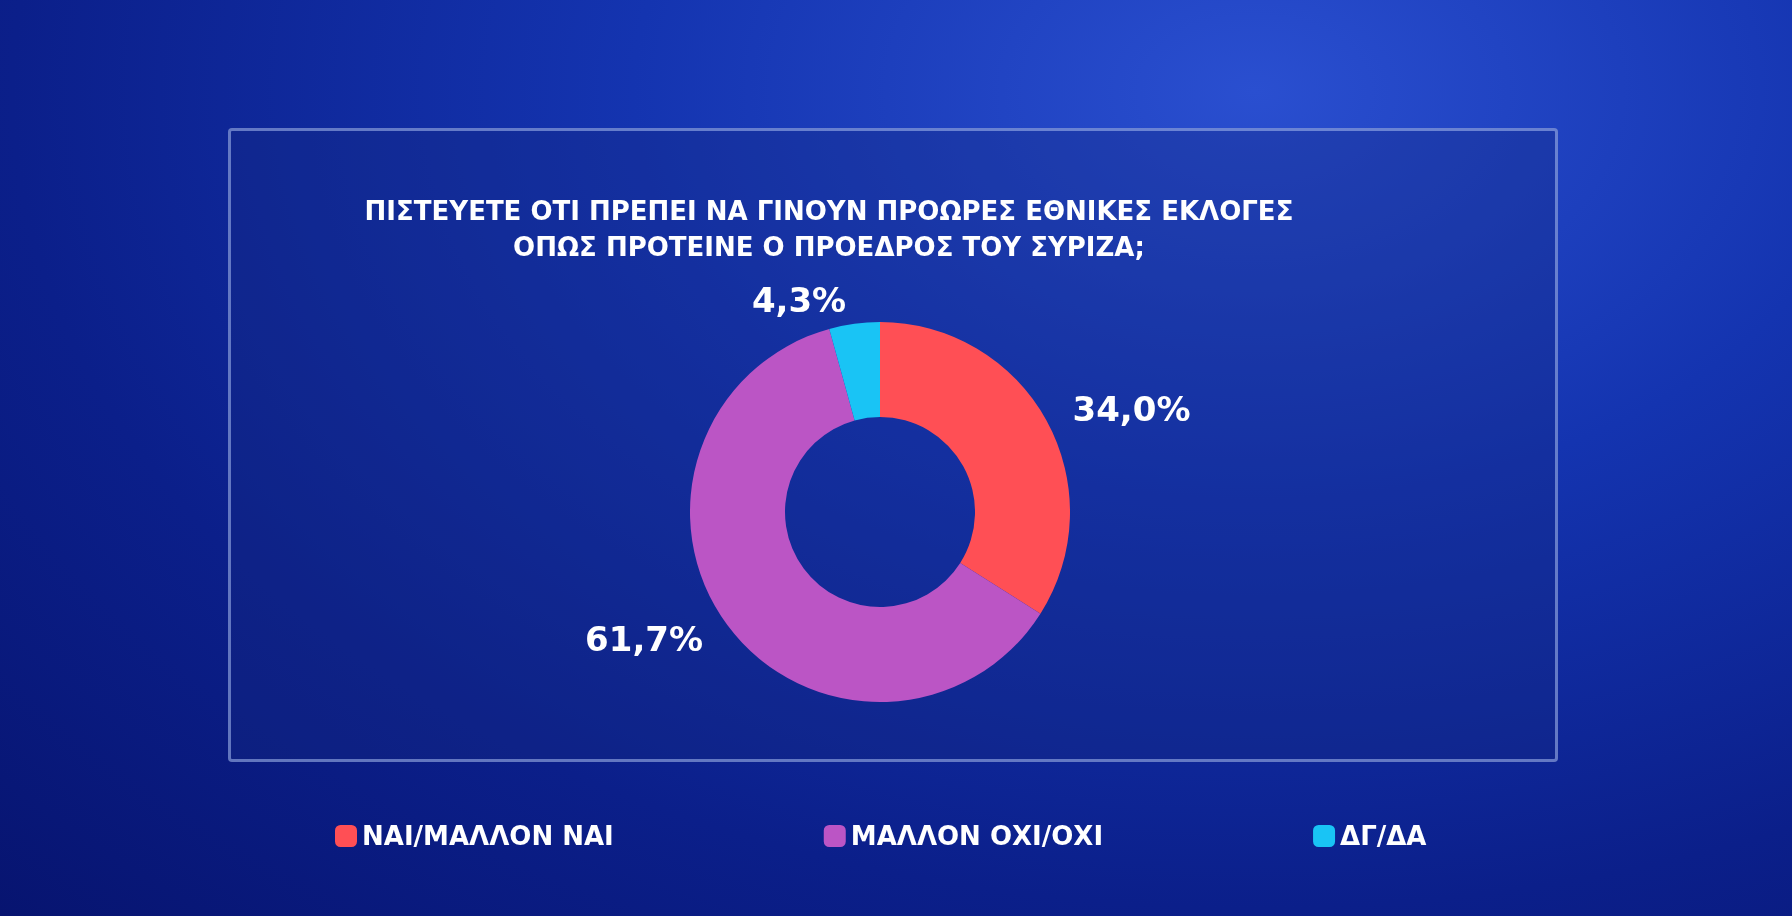  I want to click on data-label: 34,0%, so click(1131, 408).